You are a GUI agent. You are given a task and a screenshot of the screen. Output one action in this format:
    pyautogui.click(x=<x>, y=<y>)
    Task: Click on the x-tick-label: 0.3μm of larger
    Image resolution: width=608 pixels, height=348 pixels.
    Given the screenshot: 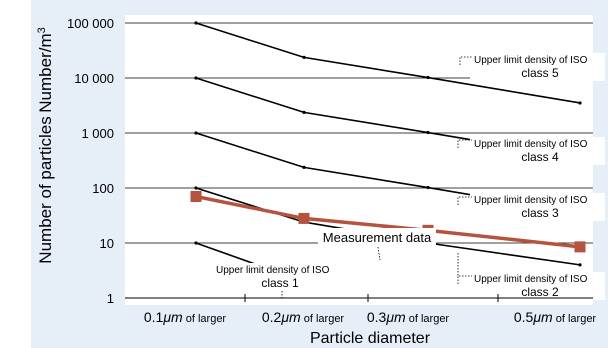 What is the action you would take?
    pyautogui.click(x=408, y=317)
    